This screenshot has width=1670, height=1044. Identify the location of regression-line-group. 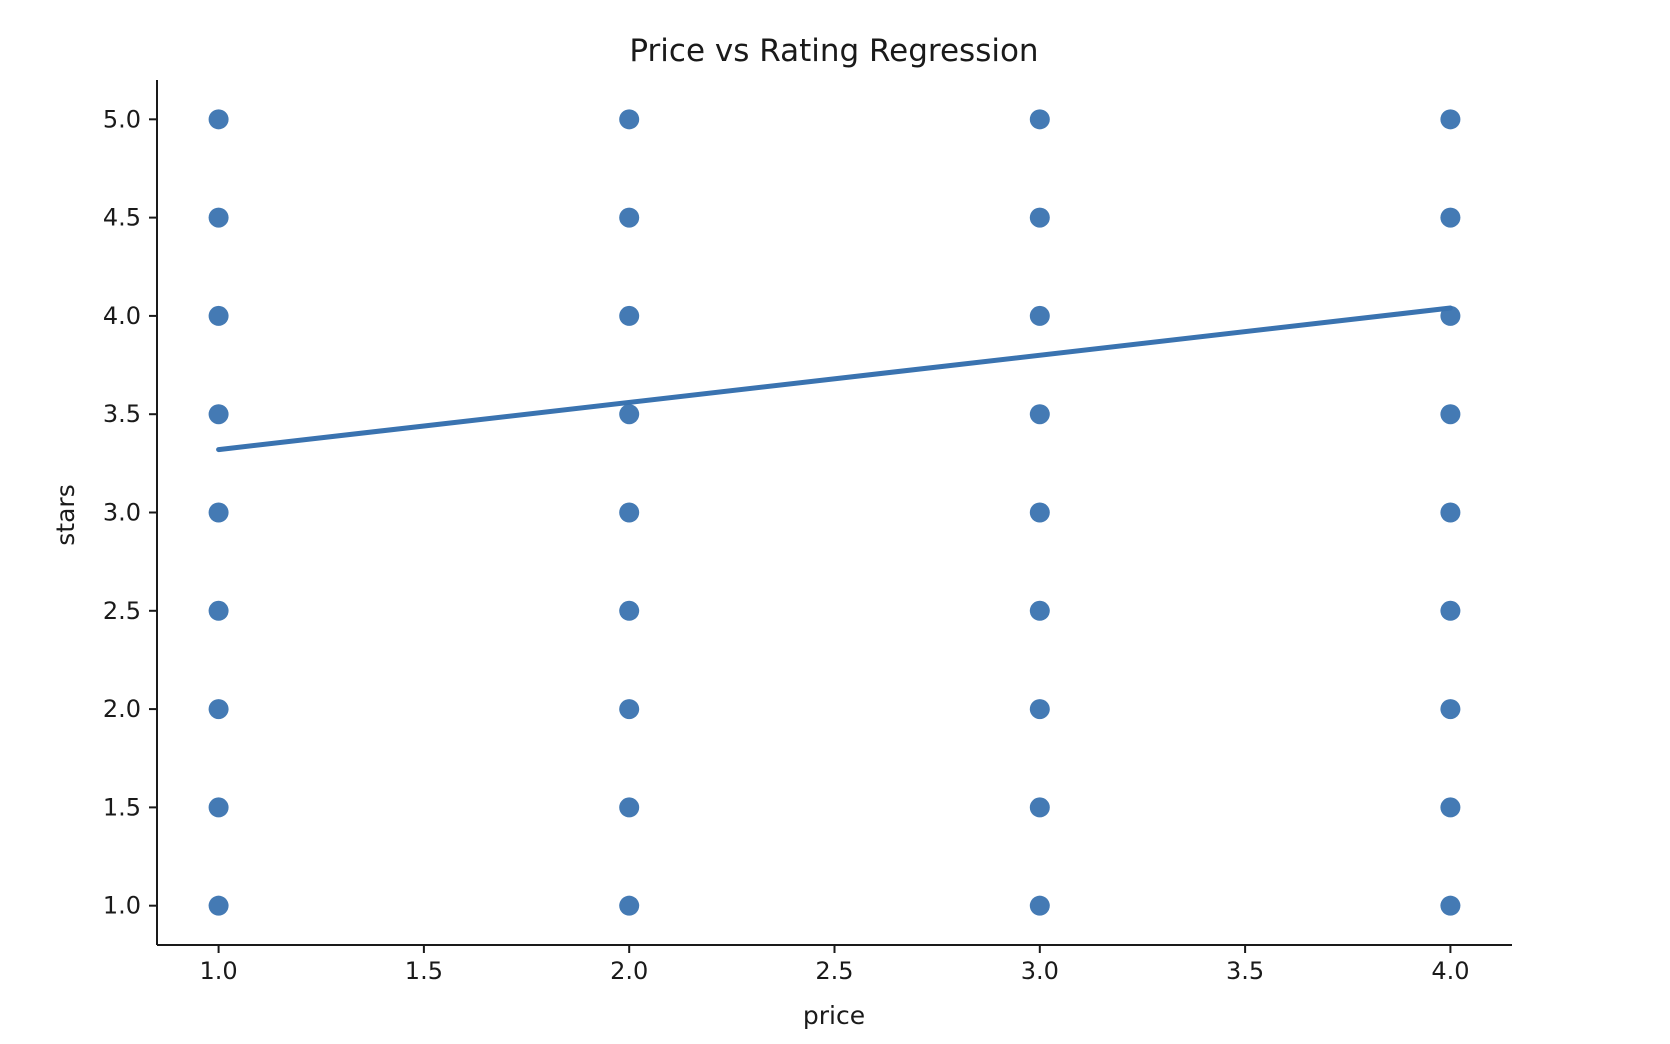
(834, 379).